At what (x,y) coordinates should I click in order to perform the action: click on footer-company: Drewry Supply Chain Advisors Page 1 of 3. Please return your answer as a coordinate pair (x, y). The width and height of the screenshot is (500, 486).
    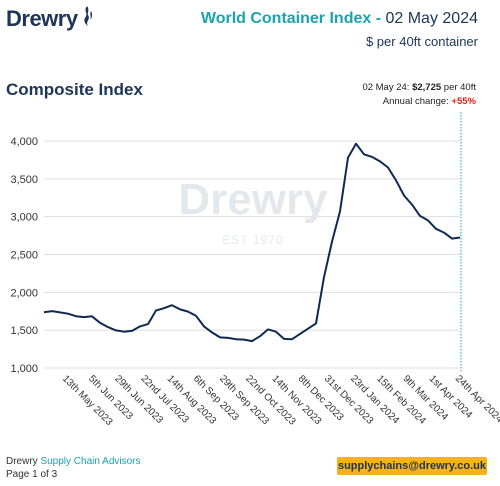
    Looking at the image, I should click on (73, 468).